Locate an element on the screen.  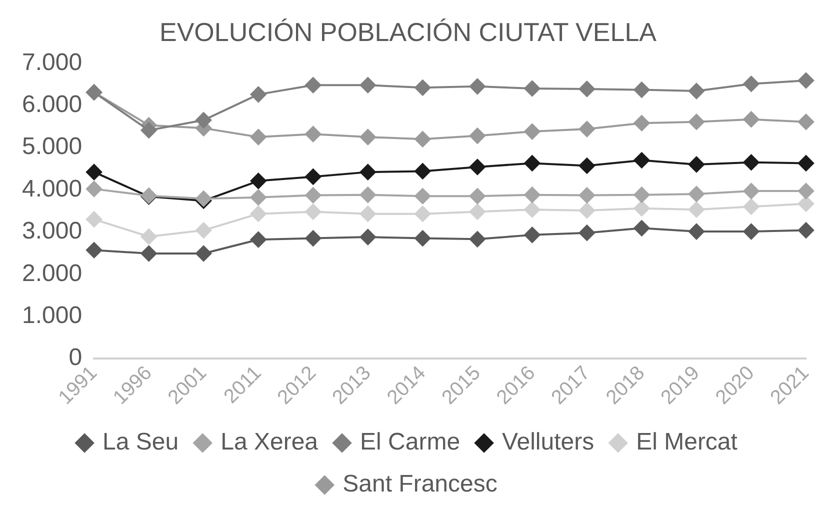
y-tick-label: 4.000 is located at coordinates (52, 188).